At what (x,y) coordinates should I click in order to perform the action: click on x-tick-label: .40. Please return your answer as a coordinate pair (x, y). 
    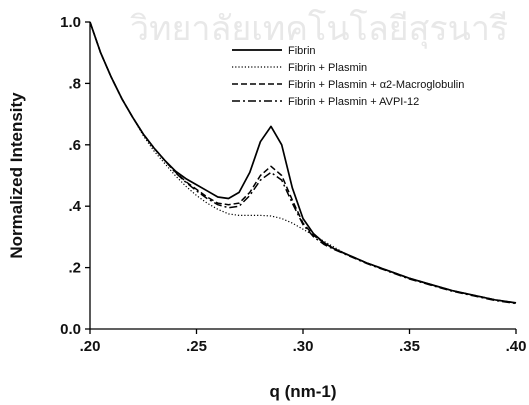
    Looking at the image, I should click on (516, 346).